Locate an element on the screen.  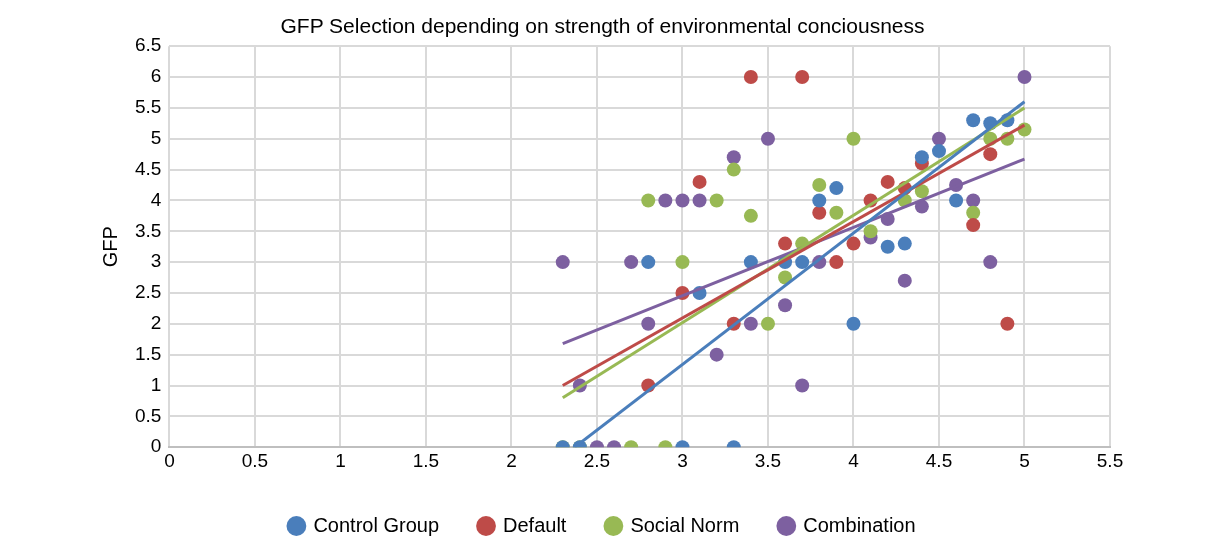
y-tick-label: 3 is located at coordinates (156, 261).